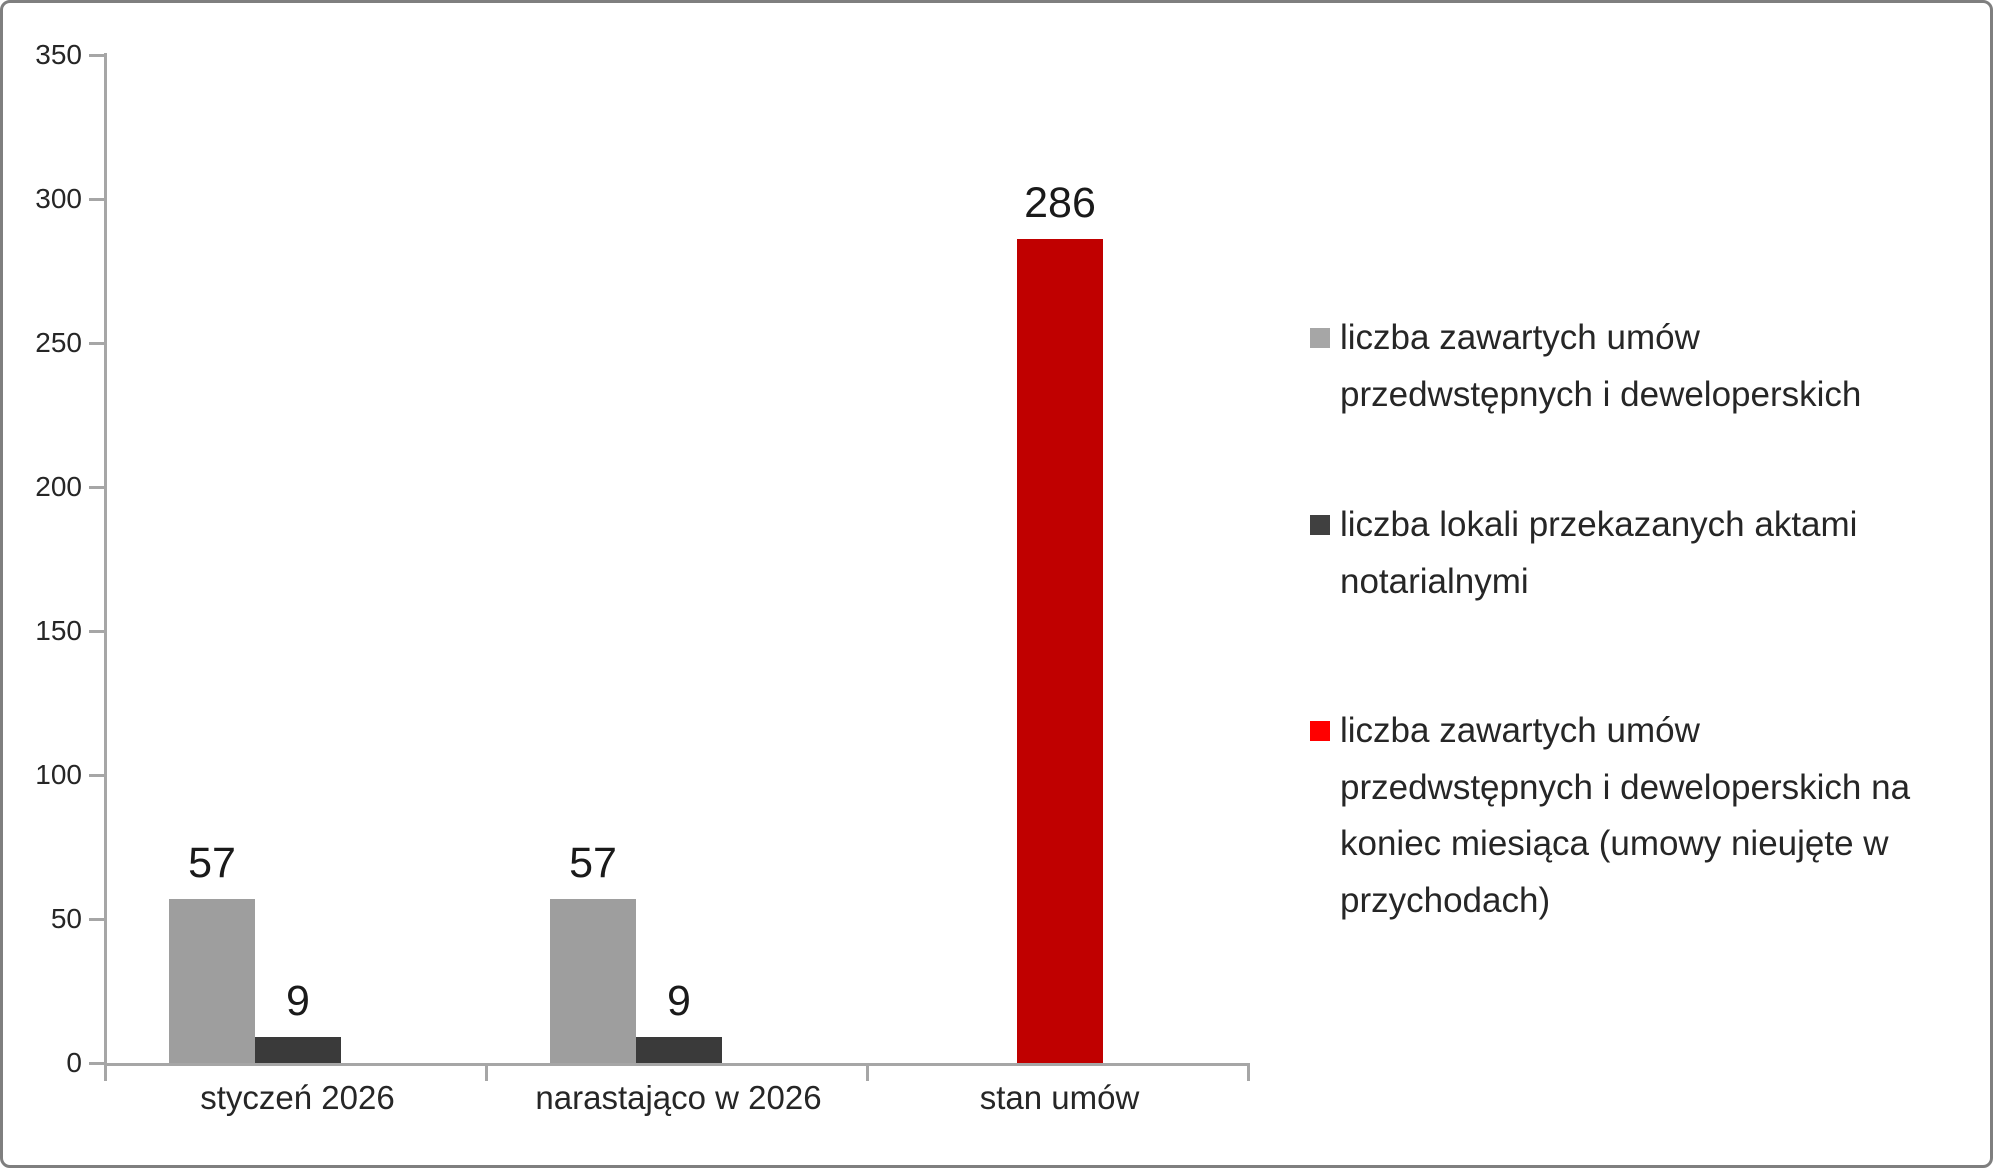  I want to click on bar-value-label: 286, so click(1060, 203).